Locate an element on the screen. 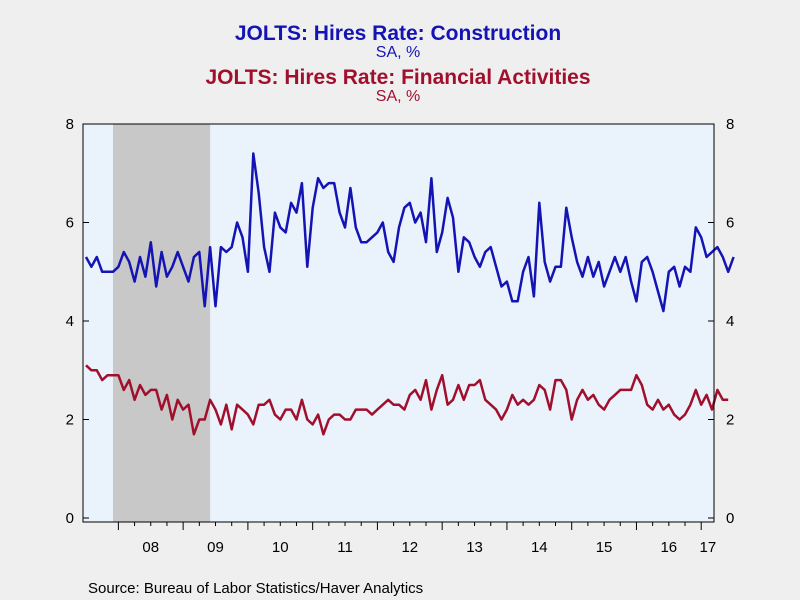 The image size is (800, 600). y-tick-label-right: 2 is located at coordinates (730, 420).